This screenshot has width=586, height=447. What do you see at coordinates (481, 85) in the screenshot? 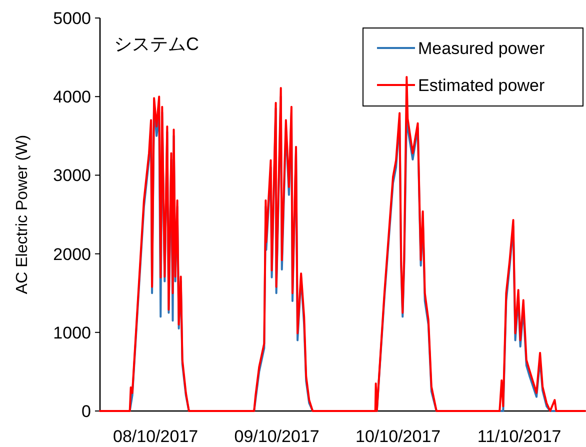
I see `legend-label: Estimated power` at bounding box center [481, 85].